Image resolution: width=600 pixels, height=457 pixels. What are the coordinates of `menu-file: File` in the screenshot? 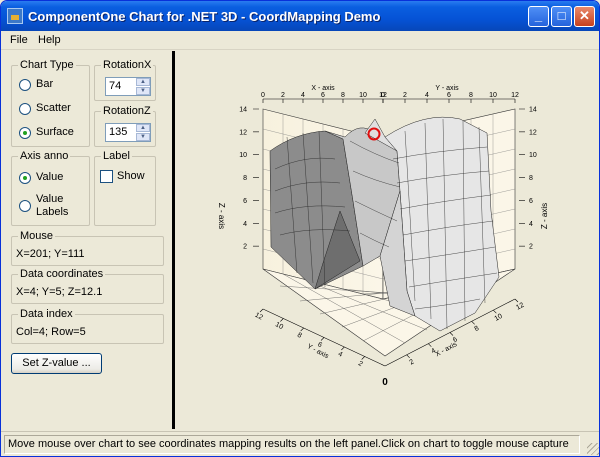 It's located at (19, 40).